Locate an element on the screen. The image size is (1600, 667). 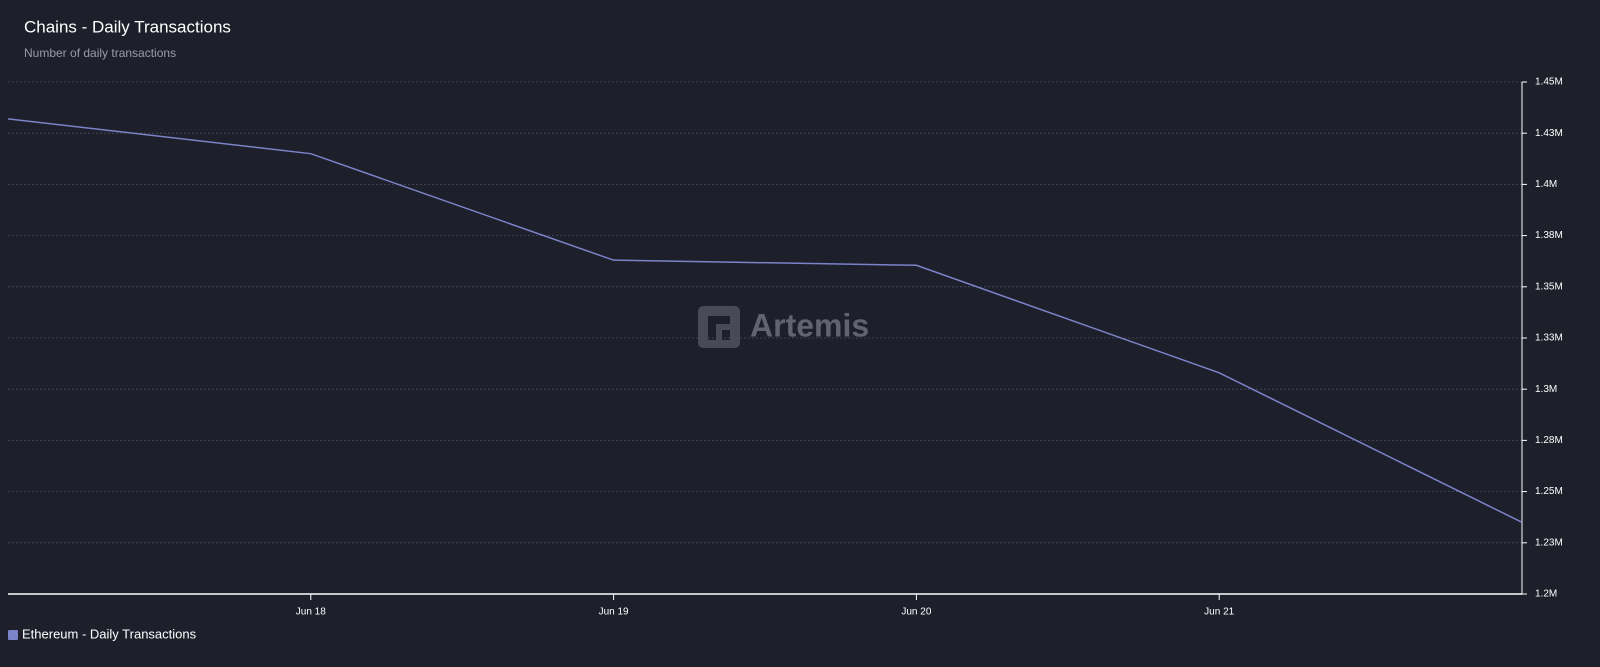
y-tick-label: 1.43M is located at coordinates (1549, 133).